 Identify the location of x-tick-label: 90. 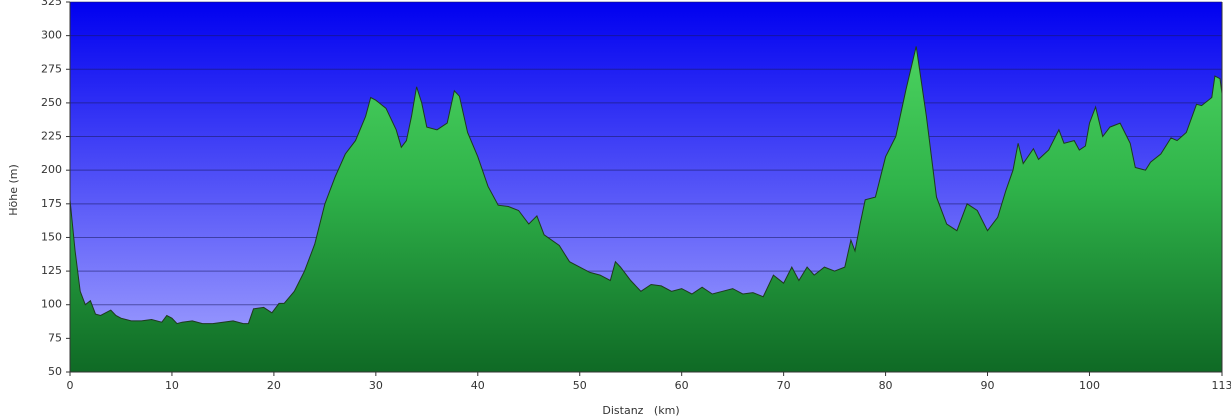
(988, 385).